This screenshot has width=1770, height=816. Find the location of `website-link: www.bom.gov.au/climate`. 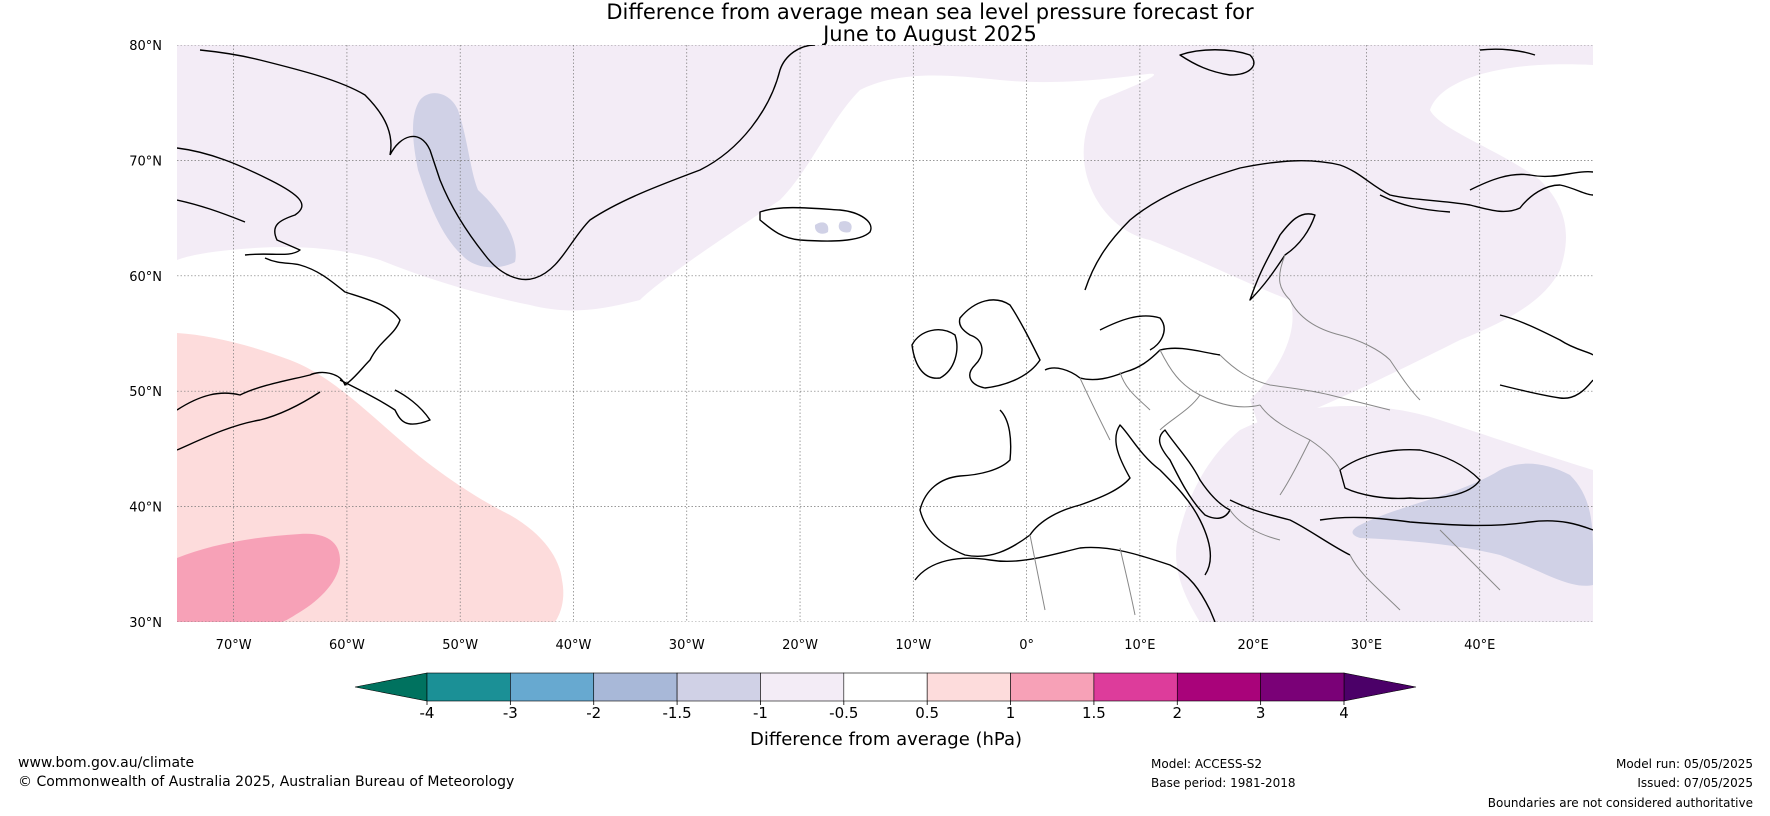

website-link: www.bom.gov.au/climate is located at coordinates (106, 763).